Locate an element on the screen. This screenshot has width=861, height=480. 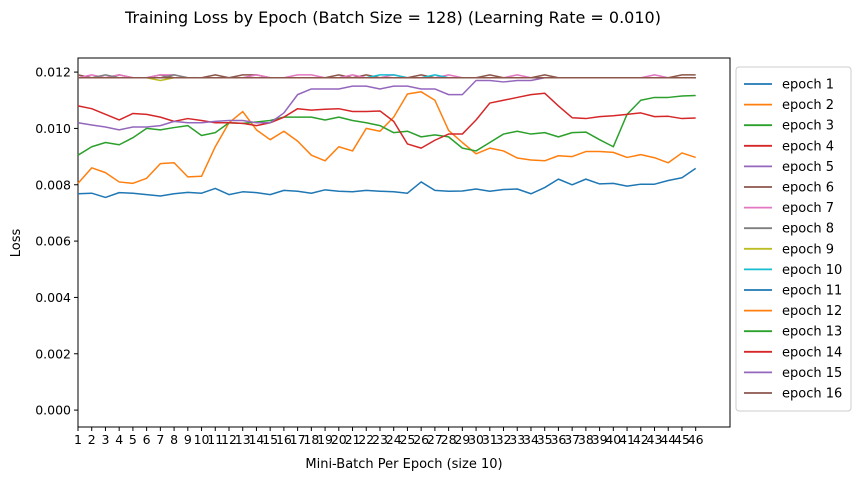
legend-item: epoch 15 is located at coordinates (793, 373).